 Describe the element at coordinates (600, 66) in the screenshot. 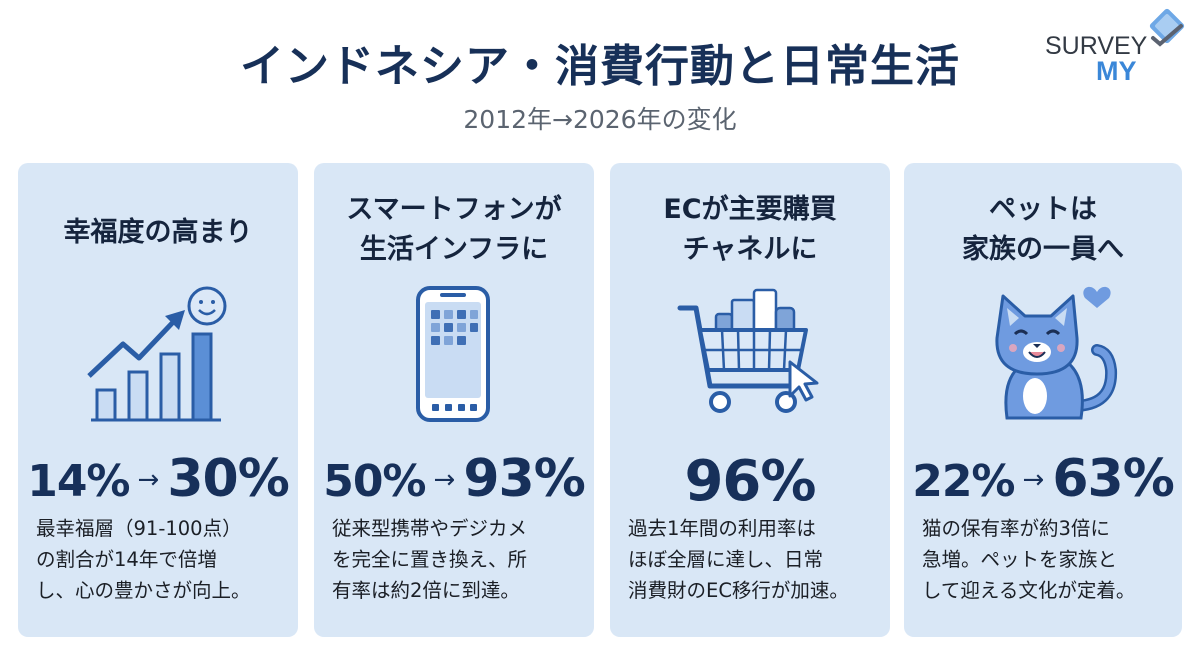

I see `page-title: インドネシア・消費行動と日常生活` at that location.